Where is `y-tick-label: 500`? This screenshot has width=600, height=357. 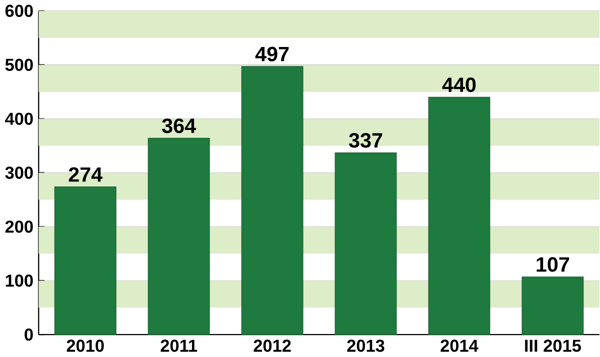 y-tick-label: 500 is located at coordinates (19, 65).